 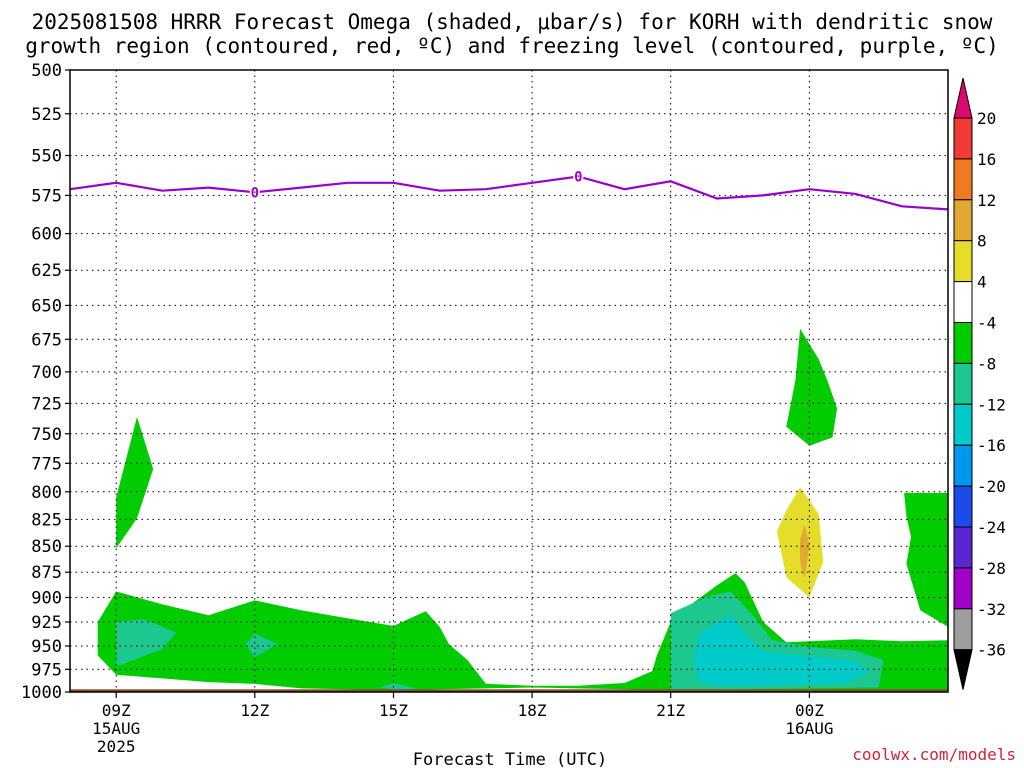 What do you see at coordinates (46, 547) in the screenshot?
I see `y-tick-label-850: 850` at bounding box center [46, 547].